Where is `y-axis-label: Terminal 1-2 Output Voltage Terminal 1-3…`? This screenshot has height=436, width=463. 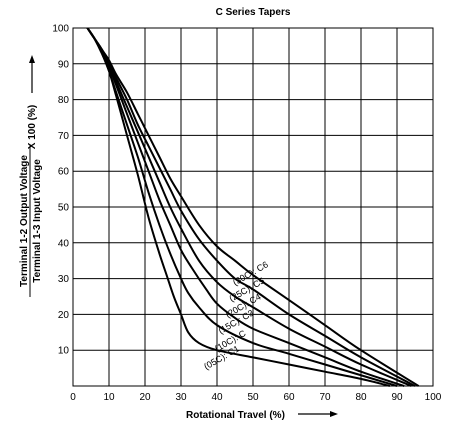
y-axis-label: Terminal 1-2 Output Voltage Terminal 1-3… is located at coordinates (31, 176).